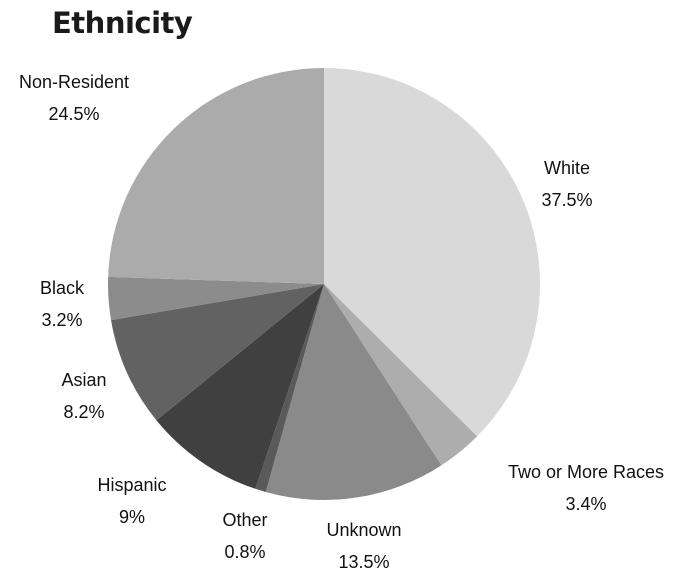 The image size is (683, 569). What do you see at coordinates (62, 288) in the screenshot?
I see `slice-label: Black` at bounding box center [62, 288].